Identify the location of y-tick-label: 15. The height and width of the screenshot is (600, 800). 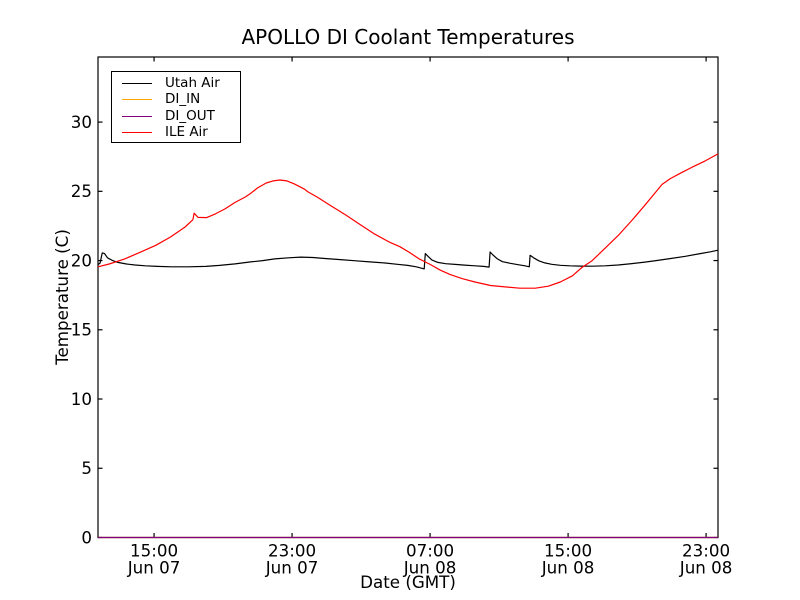
(81, 330).